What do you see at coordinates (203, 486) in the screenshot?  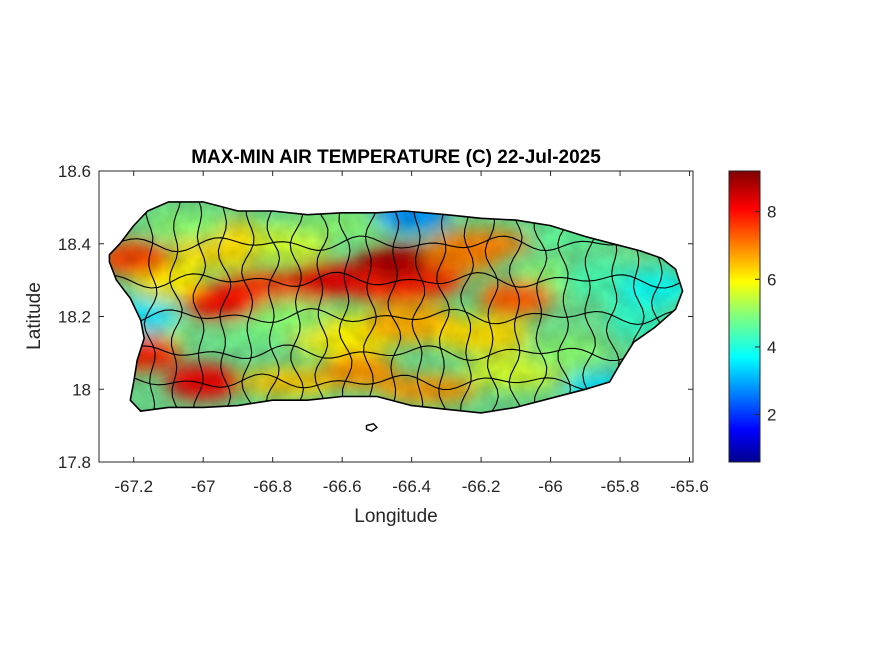 I see `x-tick-label: -67` at bounding box center [203, 486].